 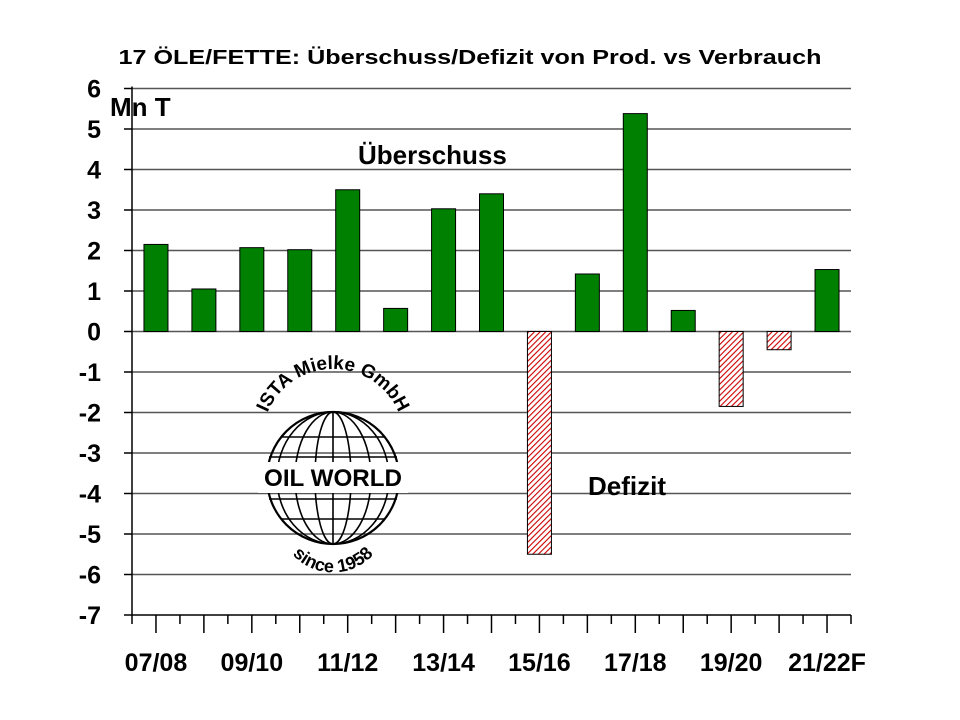 I want to click on deficit-annotation: Defizit, so click(x=627, y=486).